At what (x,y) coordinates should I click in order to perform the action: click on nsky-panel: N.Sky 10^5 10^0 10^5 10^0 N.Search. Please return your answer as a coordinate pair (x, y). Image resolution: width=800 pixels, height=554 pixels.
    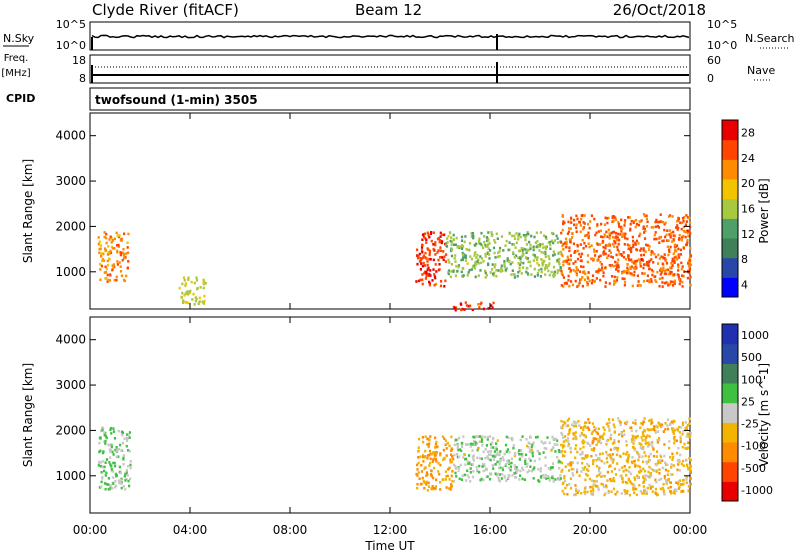
    Looking at the image, I should click on (399, 35).